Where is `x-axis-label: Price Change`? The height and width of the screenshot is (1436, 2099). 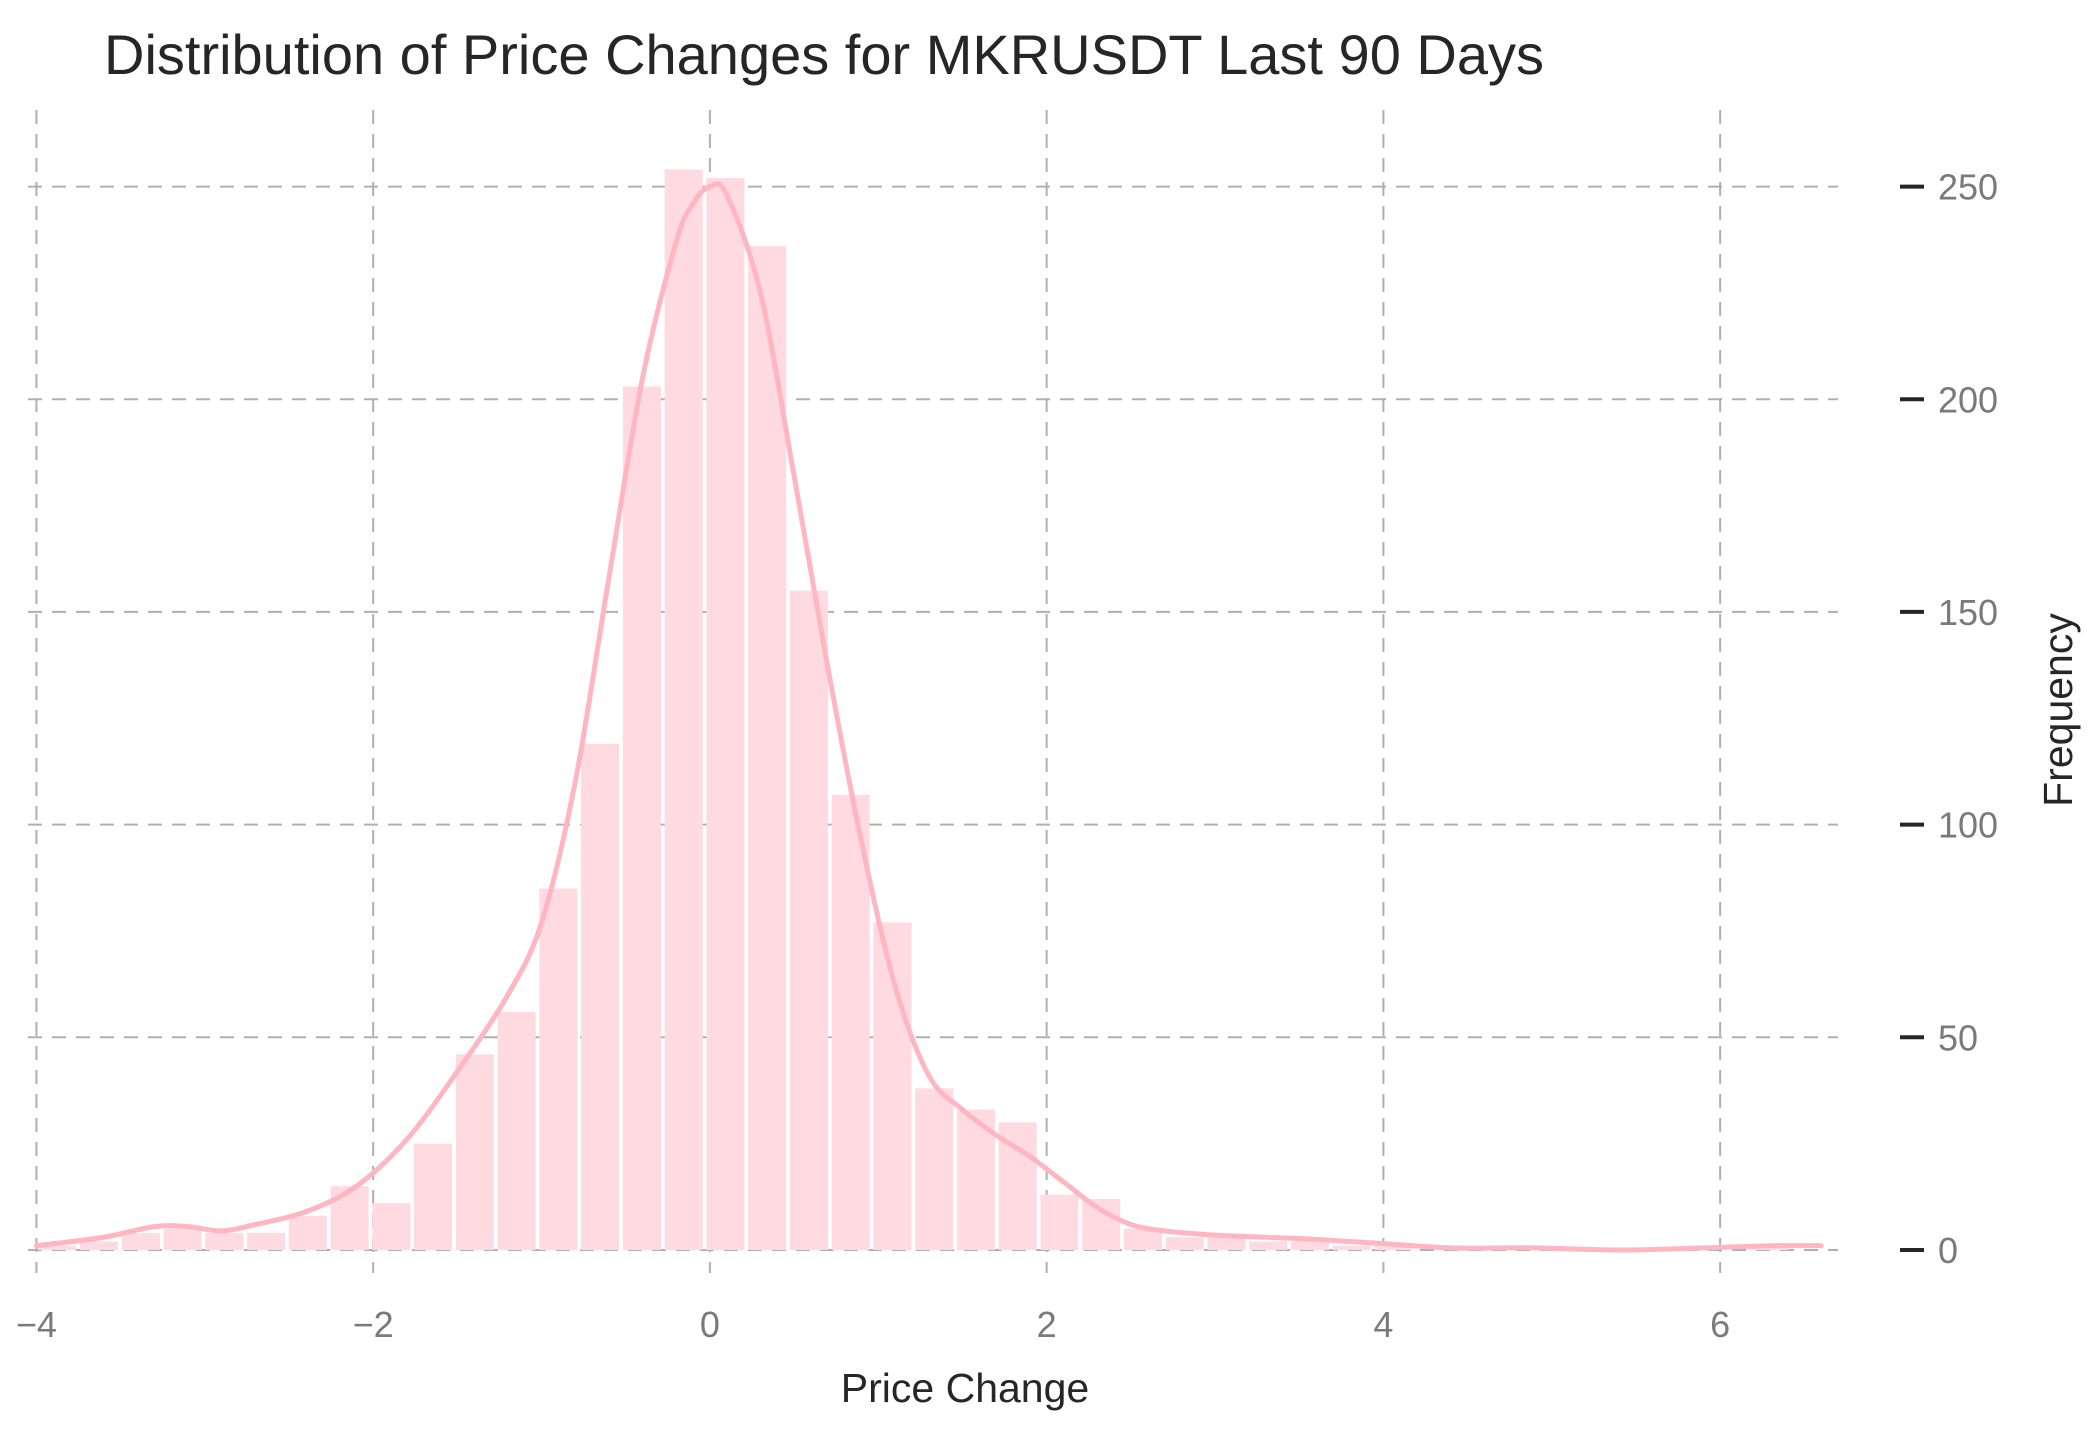 x-axis-label: Price Change is located at coordinates (965, 1388).